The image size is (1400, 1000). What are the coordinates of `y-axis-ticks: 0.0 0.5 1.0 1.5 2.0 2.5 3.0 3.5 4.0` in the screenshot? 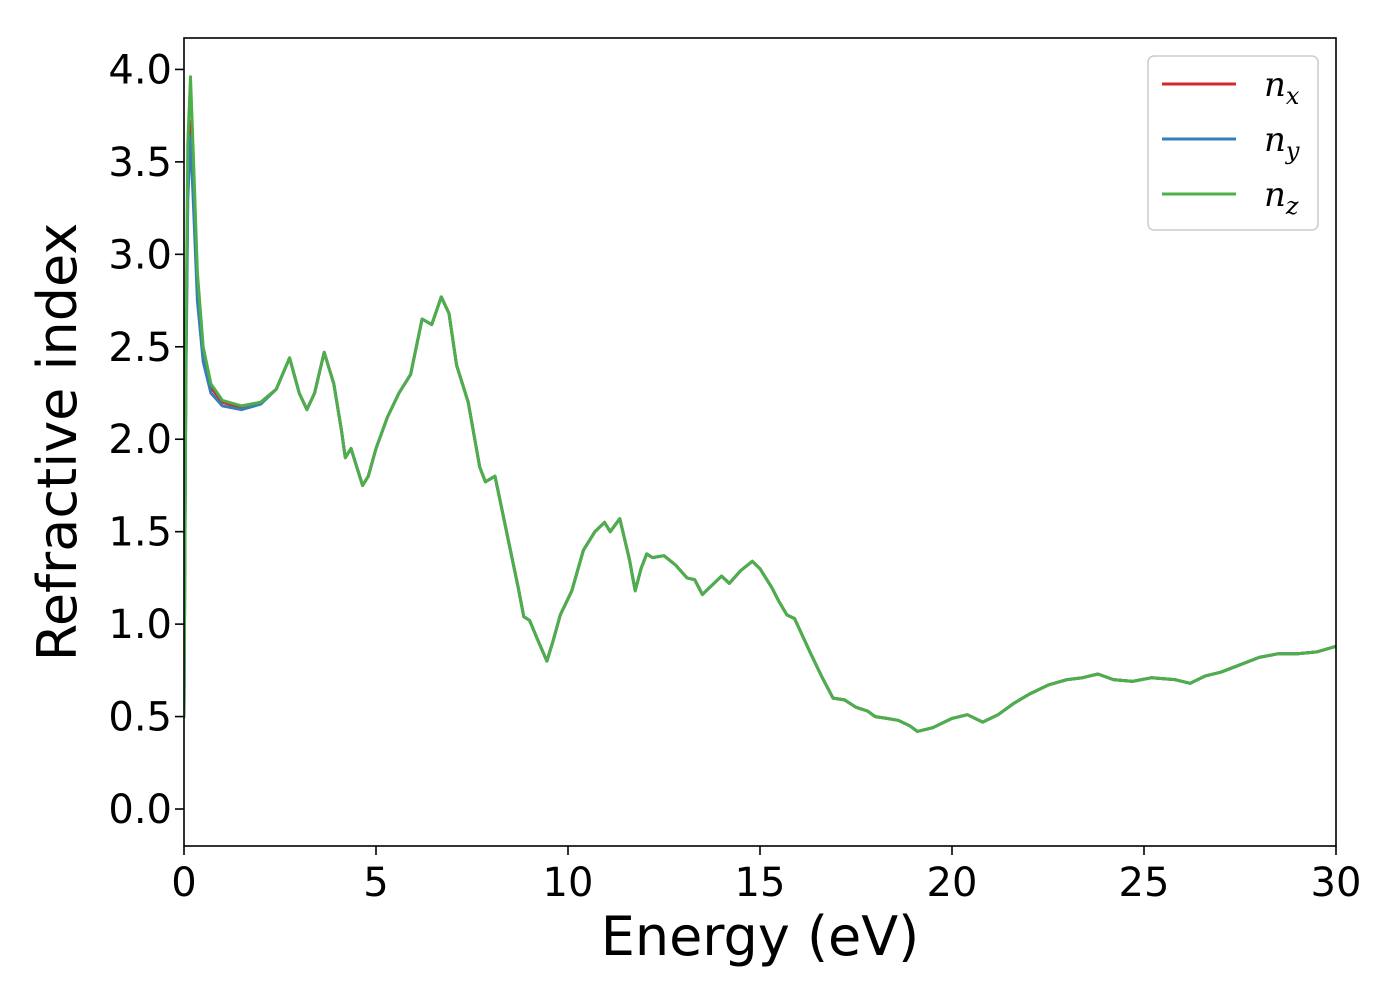 It's located at (146, 440).